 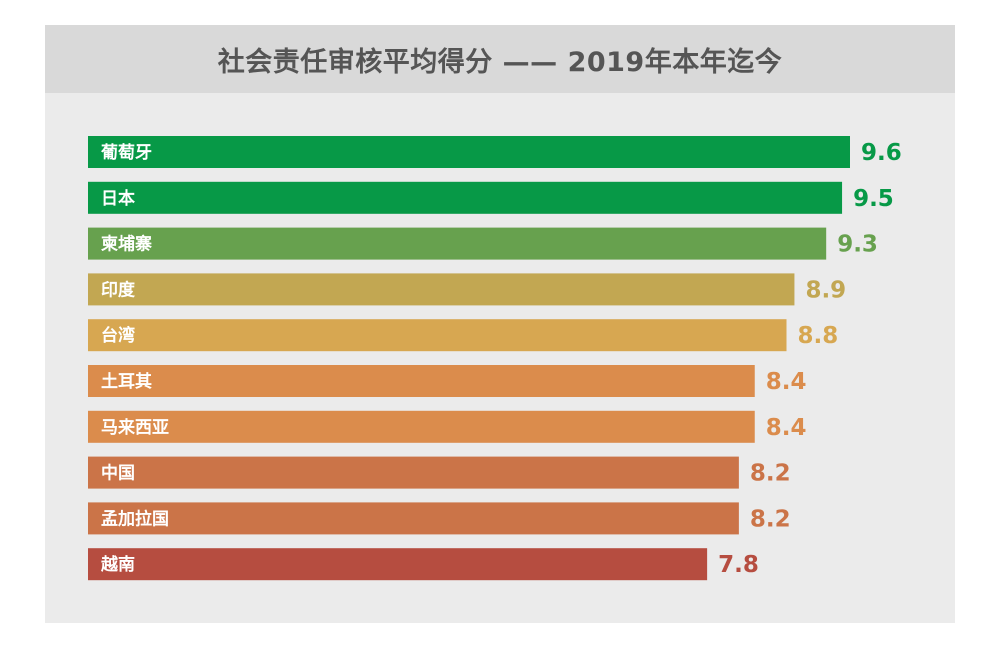 What do you see at coordinates (881, 153) in the screenshot?
I see `value-label-0: 9.6` at bounding box center [881, 153].